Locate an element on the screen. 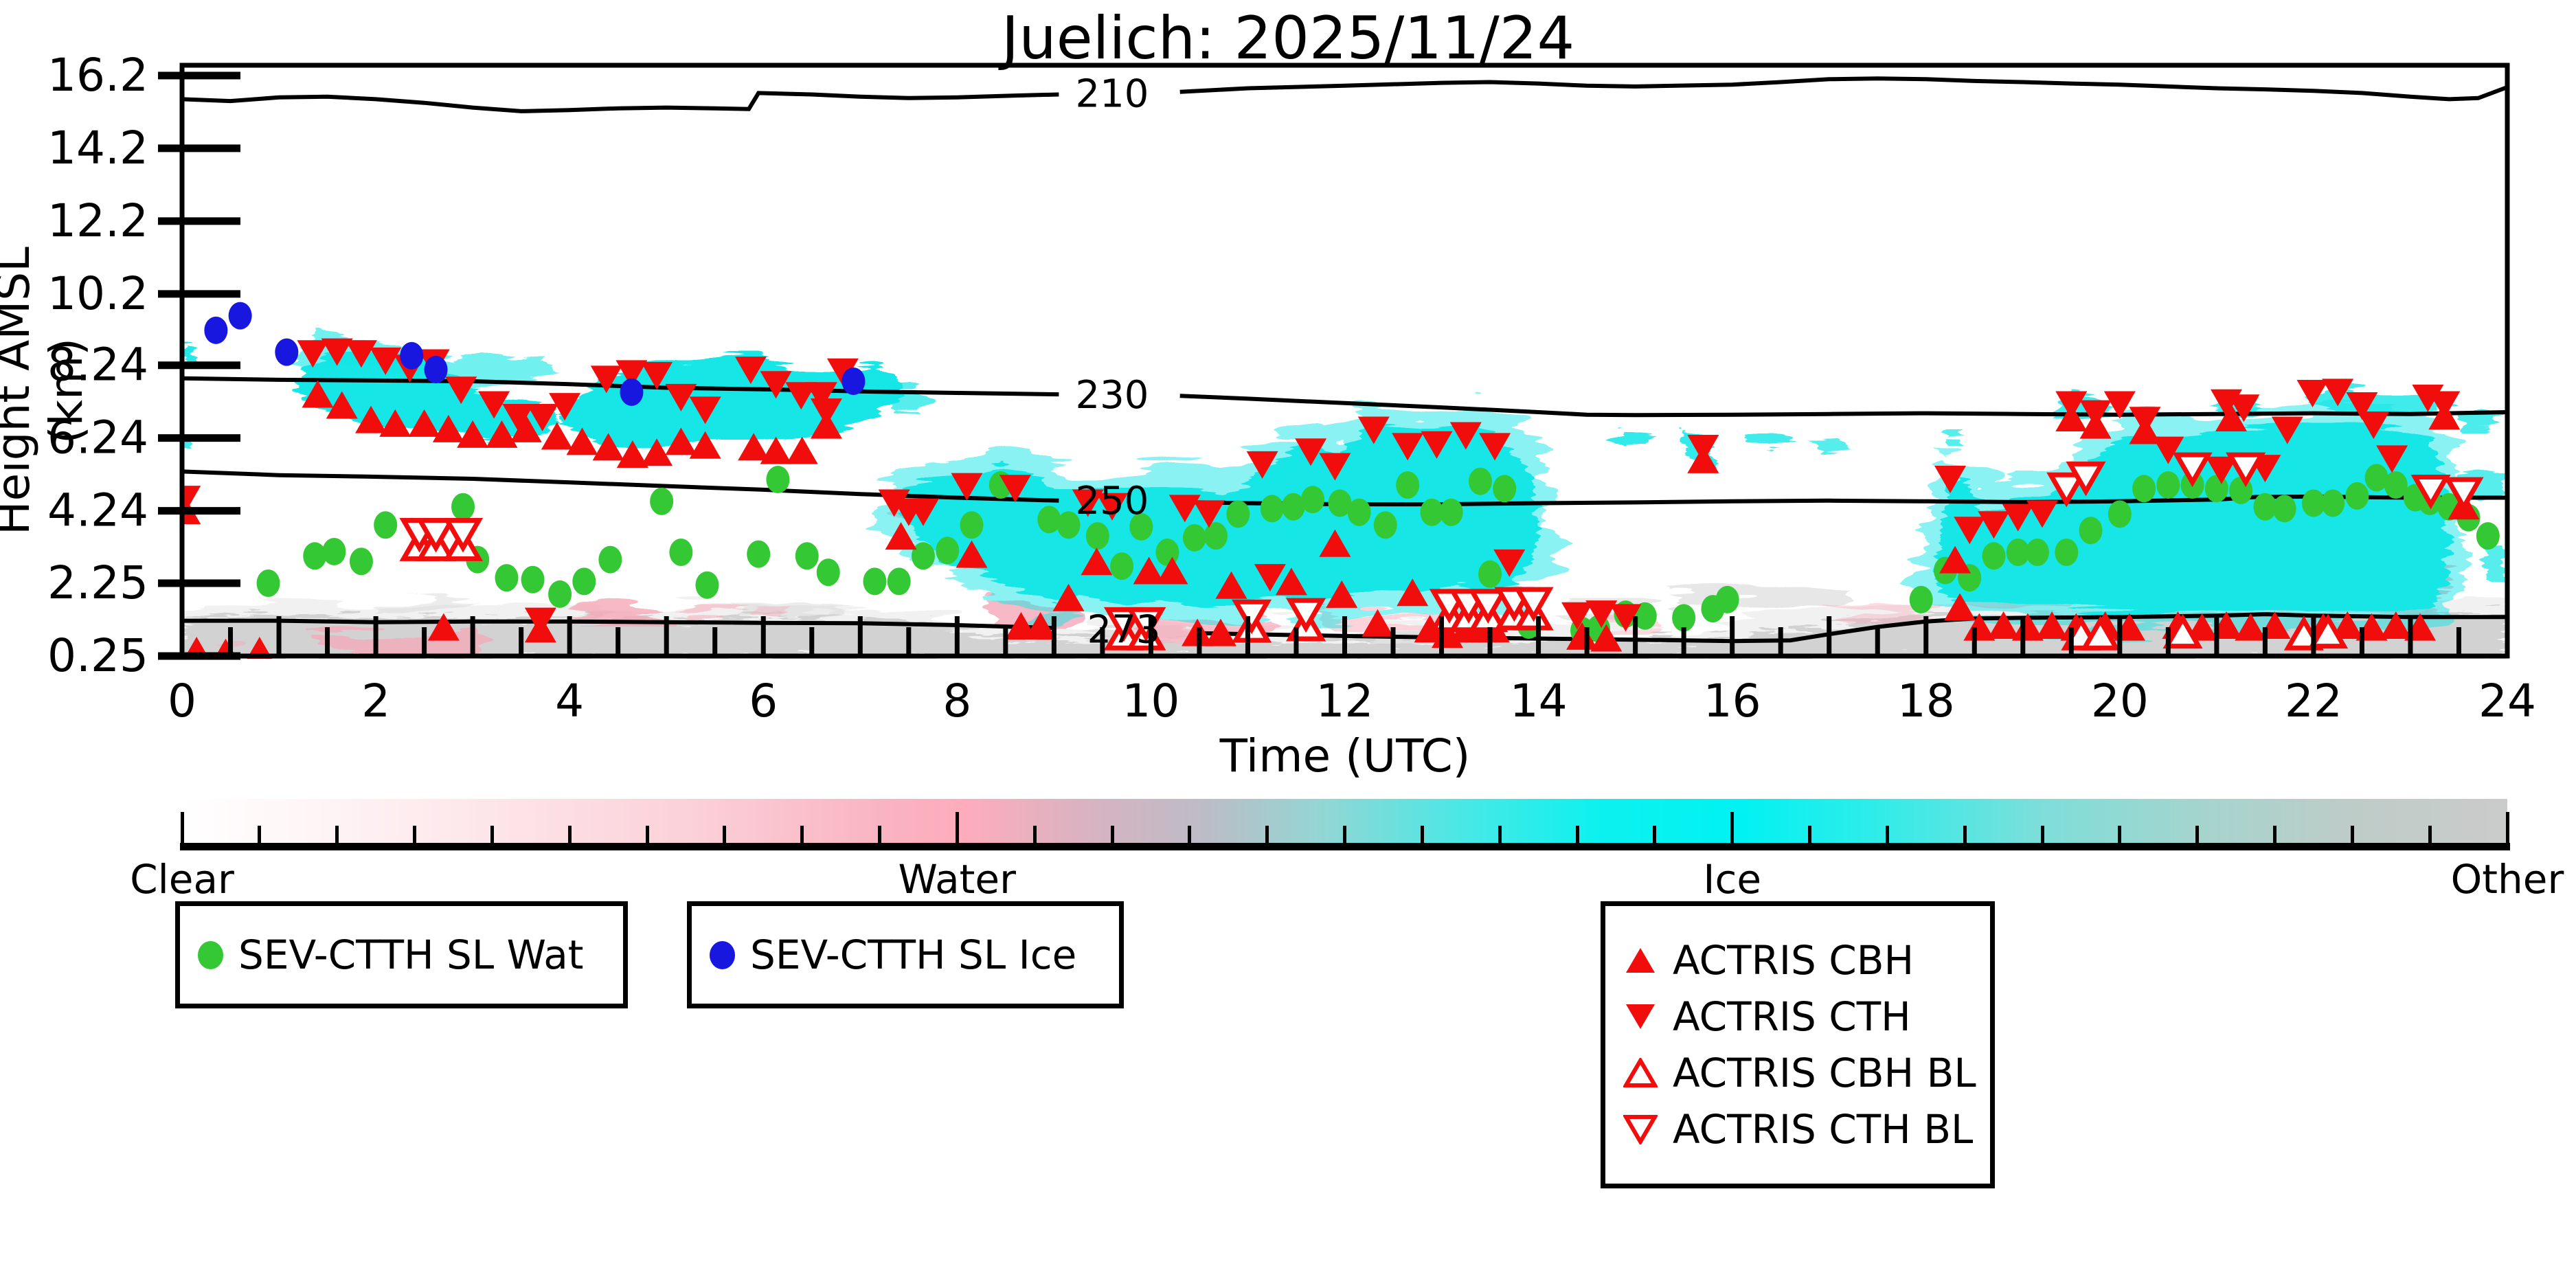 This screenshot has width=2576, height=1288. x-axis-label: Time (UTC) is located at coordinates (1345, 756).